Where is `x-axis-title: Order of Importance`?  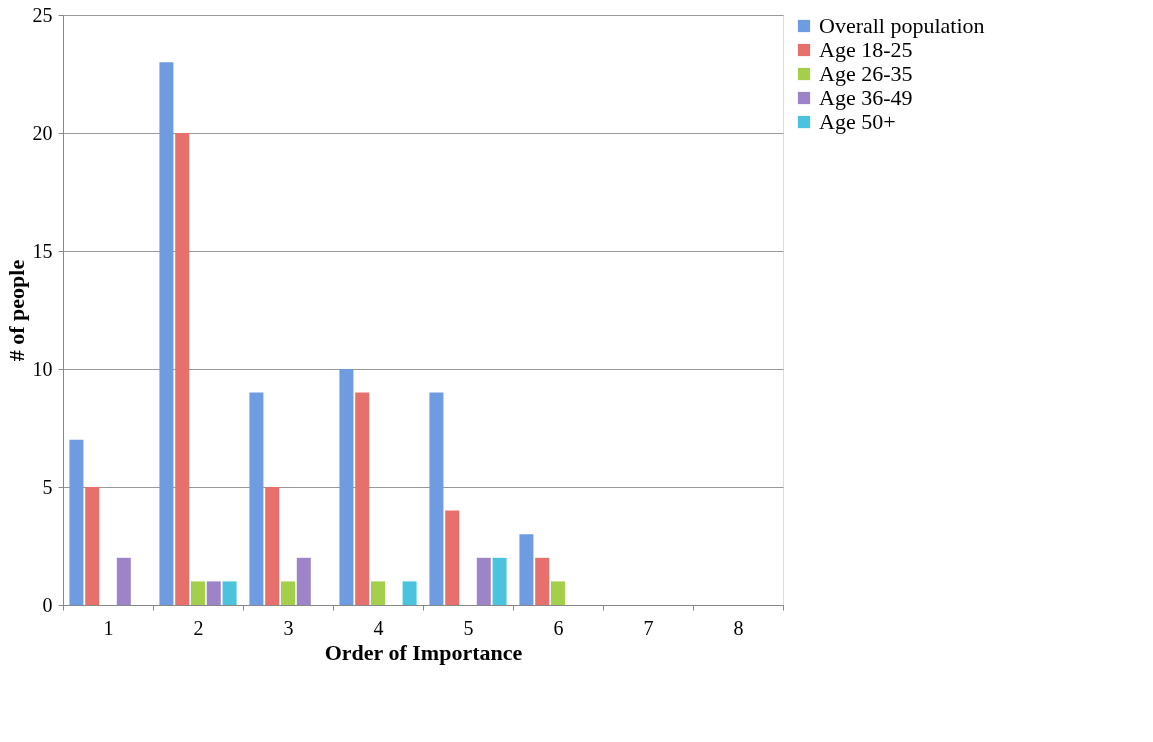 x-axis-title: Order of Importance is located at coordinates (423, 652).